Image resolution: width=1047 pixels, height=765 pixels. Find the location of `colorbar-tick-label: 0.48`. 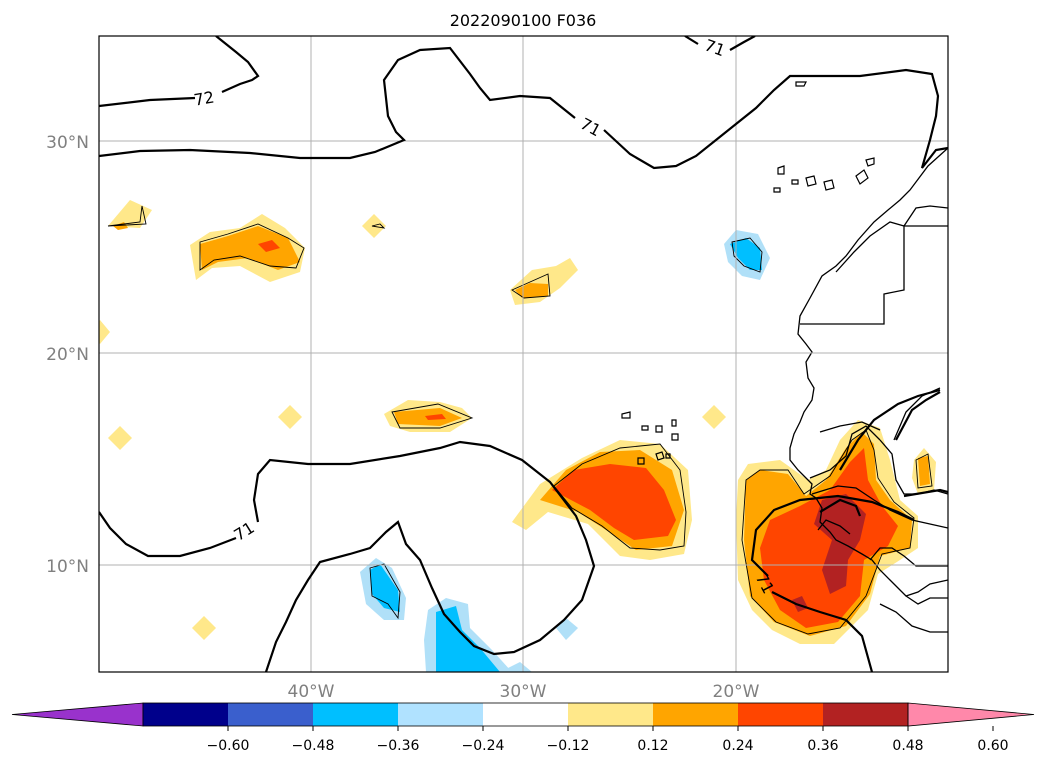

colorbar-tick-label: 0.48 is located at coordinates (907, 746).